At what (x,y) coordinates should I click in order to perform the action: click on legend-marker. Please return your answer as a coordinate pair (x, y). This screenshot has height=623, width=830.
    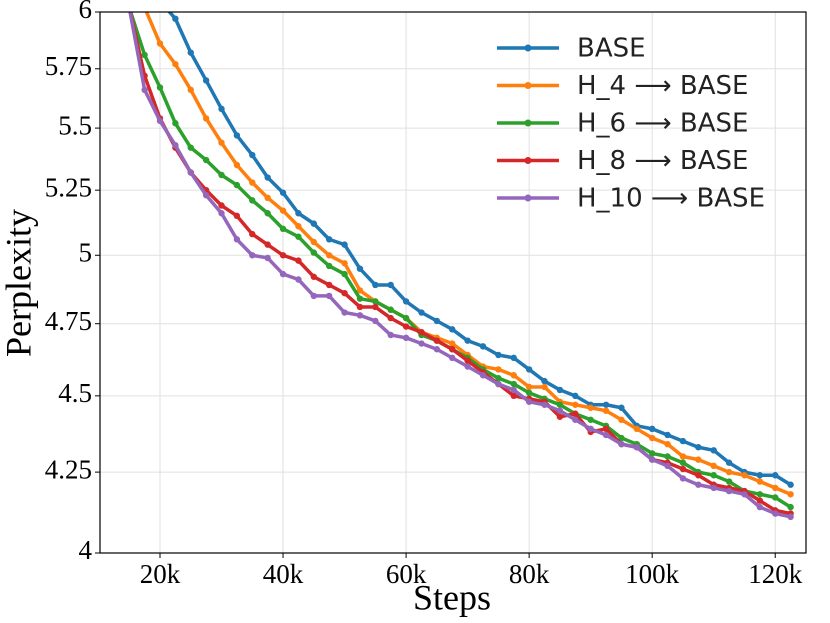
    Looking at the image, I should click on (528, 198).